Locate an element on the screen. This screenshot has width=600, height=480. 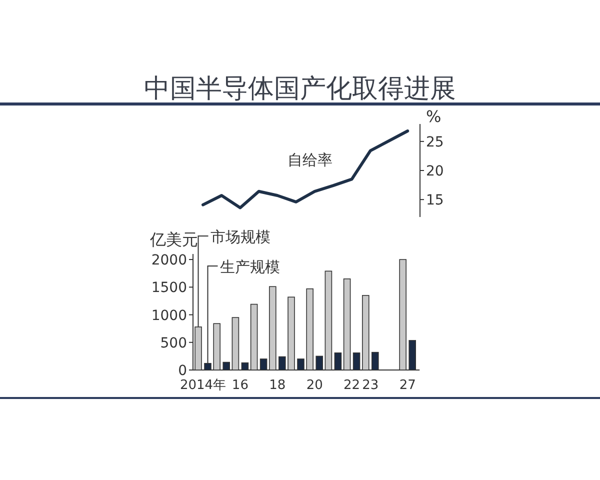
text: 市场规模 is located at coordinates (240, 237).